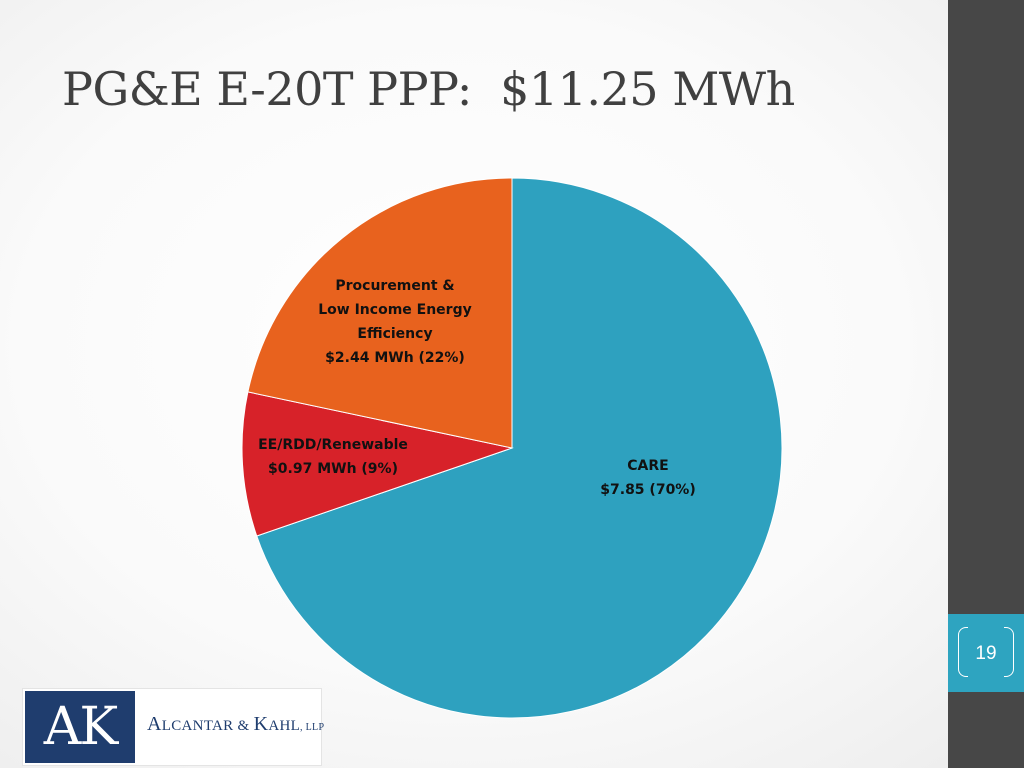 The height and width of the screenshot is (768, 1024). Describe the element at coordinates (394, 334) in the screenshot. I see `pie-slice-label-line: Efficiency` at that location.